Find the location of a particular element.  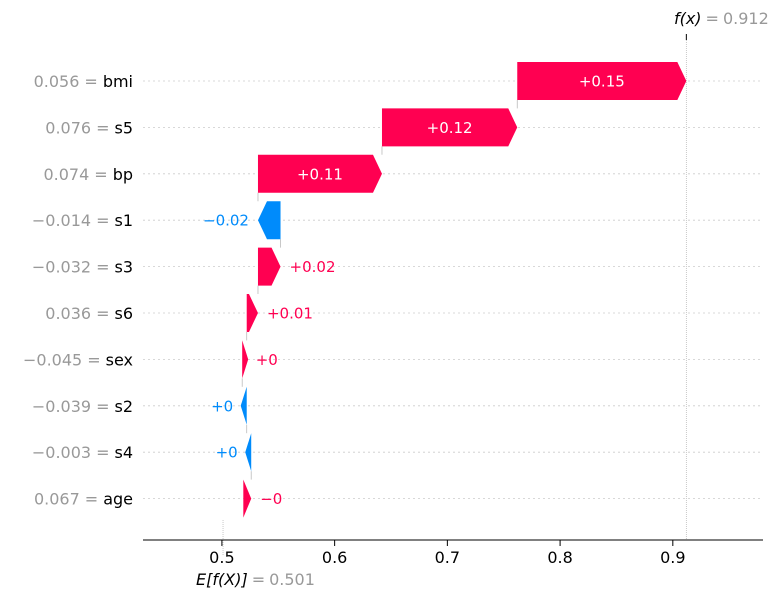

x-tick-label: 0.7 is located at coordinates (447, 557).